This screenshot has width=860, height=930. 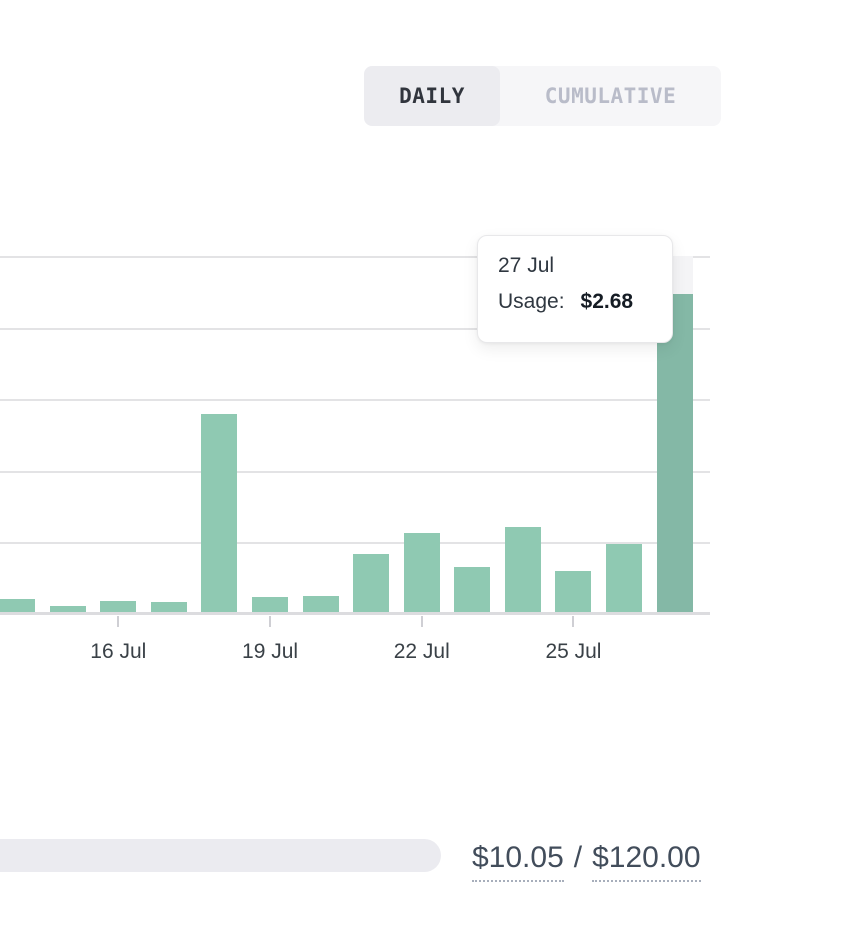 What do you see at coordinates (575, 289) in the screenshot?
I see `chart-tooltip: 27 Jul Usage: $2.68` at bounding box center [575, 289].